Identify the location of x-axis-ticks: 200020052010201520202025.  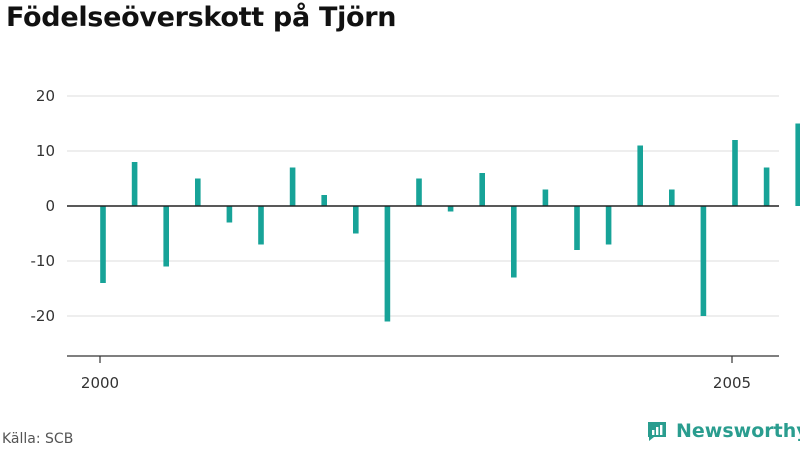
(416, 374).